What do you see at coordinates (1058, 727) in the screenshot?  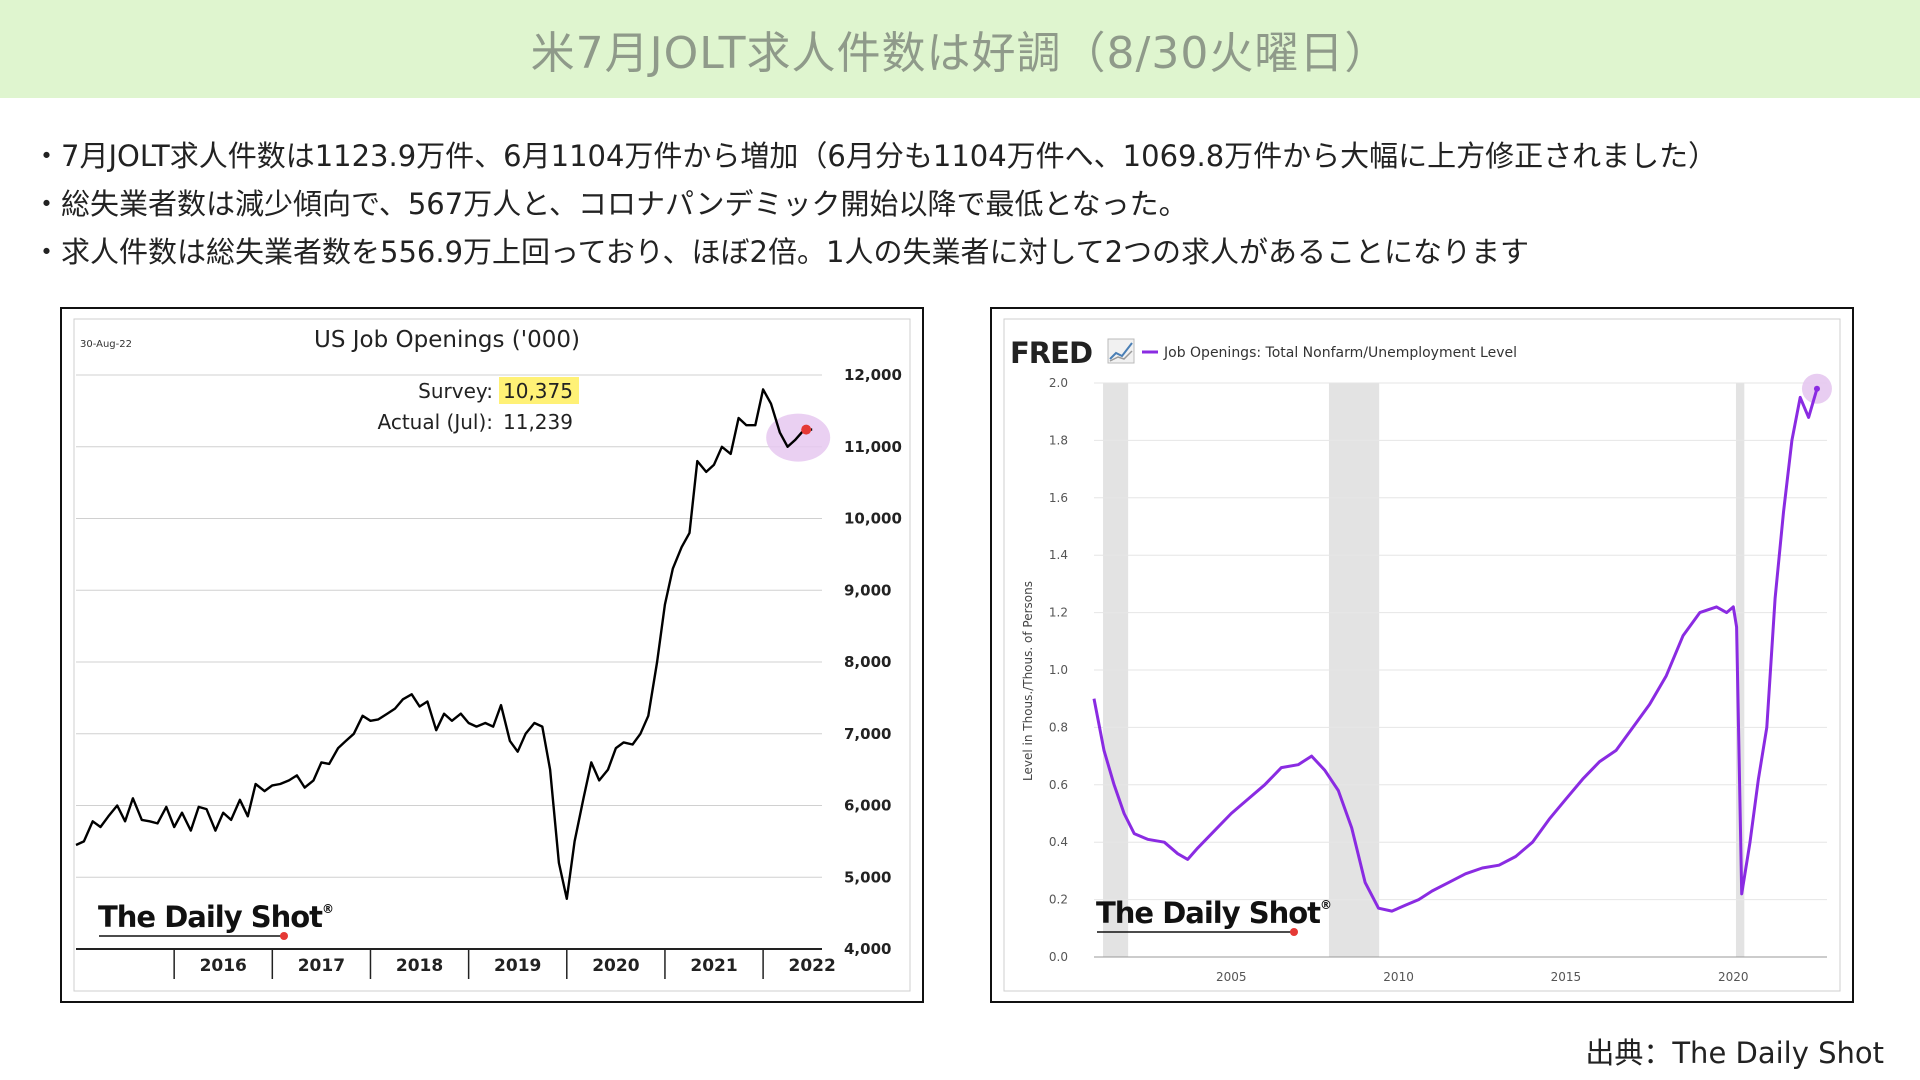 I see `y-tick-label: 0.8` at bounding box center [1058, 727].